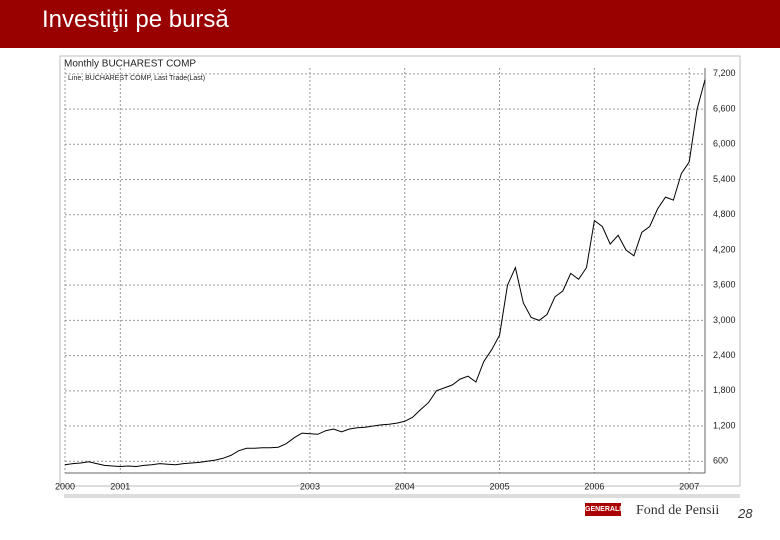 Image resolution: width=780 pixels, height=540 pixels. Describe the element at coordinates (724, 320) in the screenshot. I see `y-tick-label: 3,000` at that location.